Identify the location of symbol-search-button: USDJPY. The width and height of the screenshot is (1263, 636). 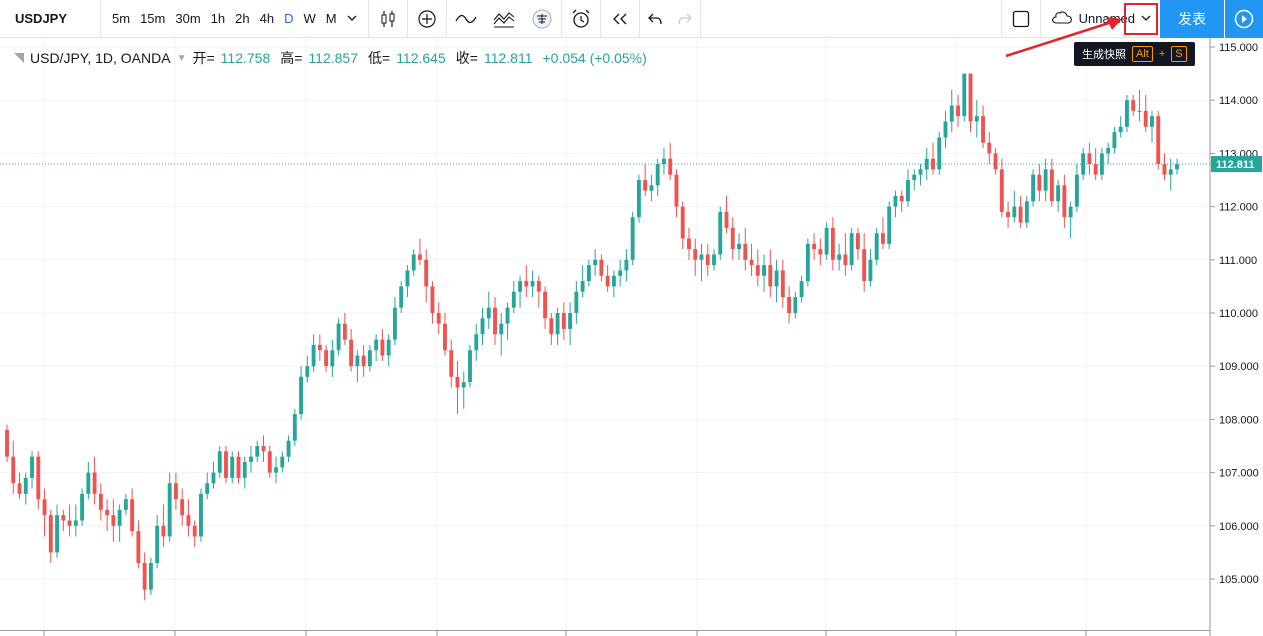
(50, 19).